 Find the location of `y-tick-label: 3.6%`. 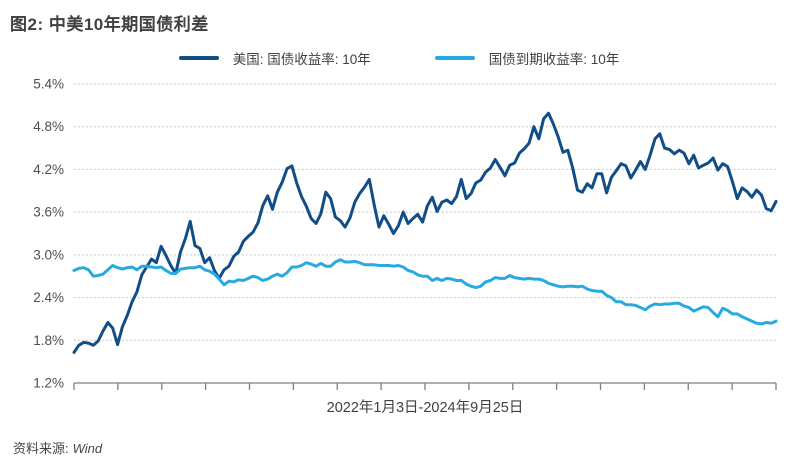

y-tick-label: 3.6% is located at coordinates (48, 212).